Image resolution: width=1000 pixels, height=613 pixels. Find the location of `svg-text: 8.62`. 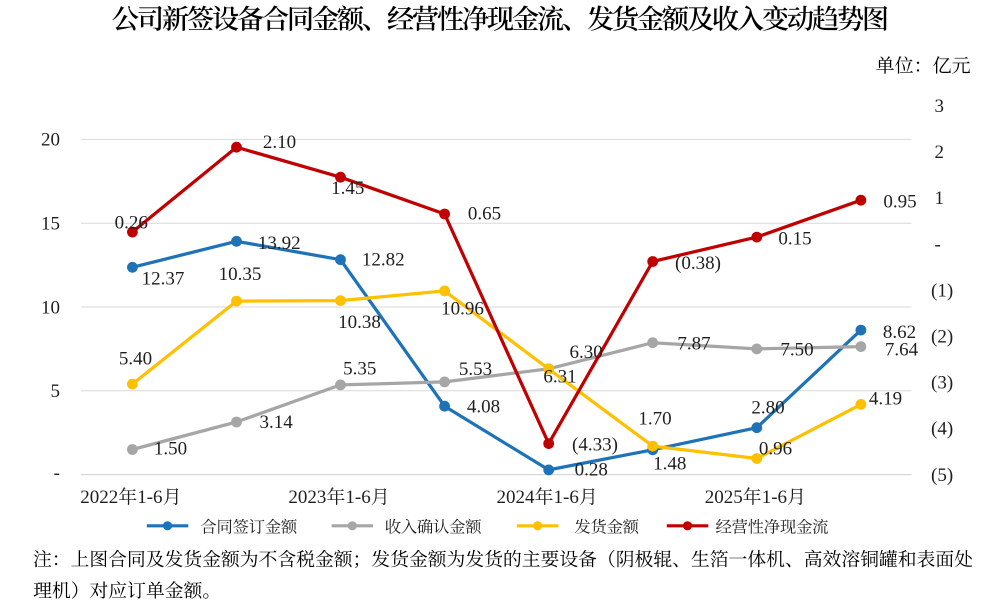

svg-text: 8.62 is located at coordinates (899, 332).